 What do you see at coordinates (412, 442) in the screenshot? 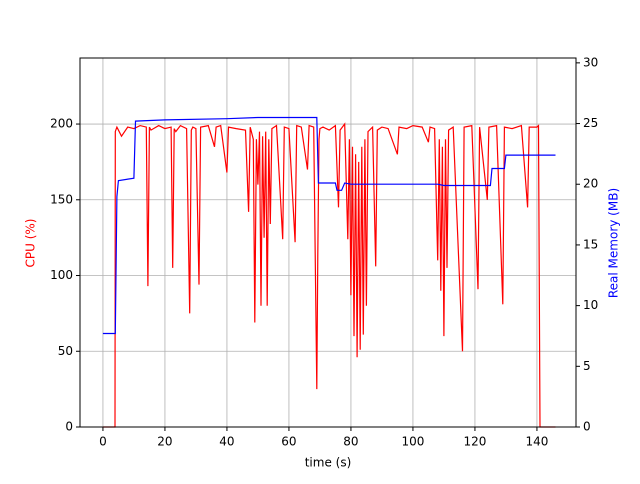
I see `x-tick-label: 100` at bounding box center [412, 442].